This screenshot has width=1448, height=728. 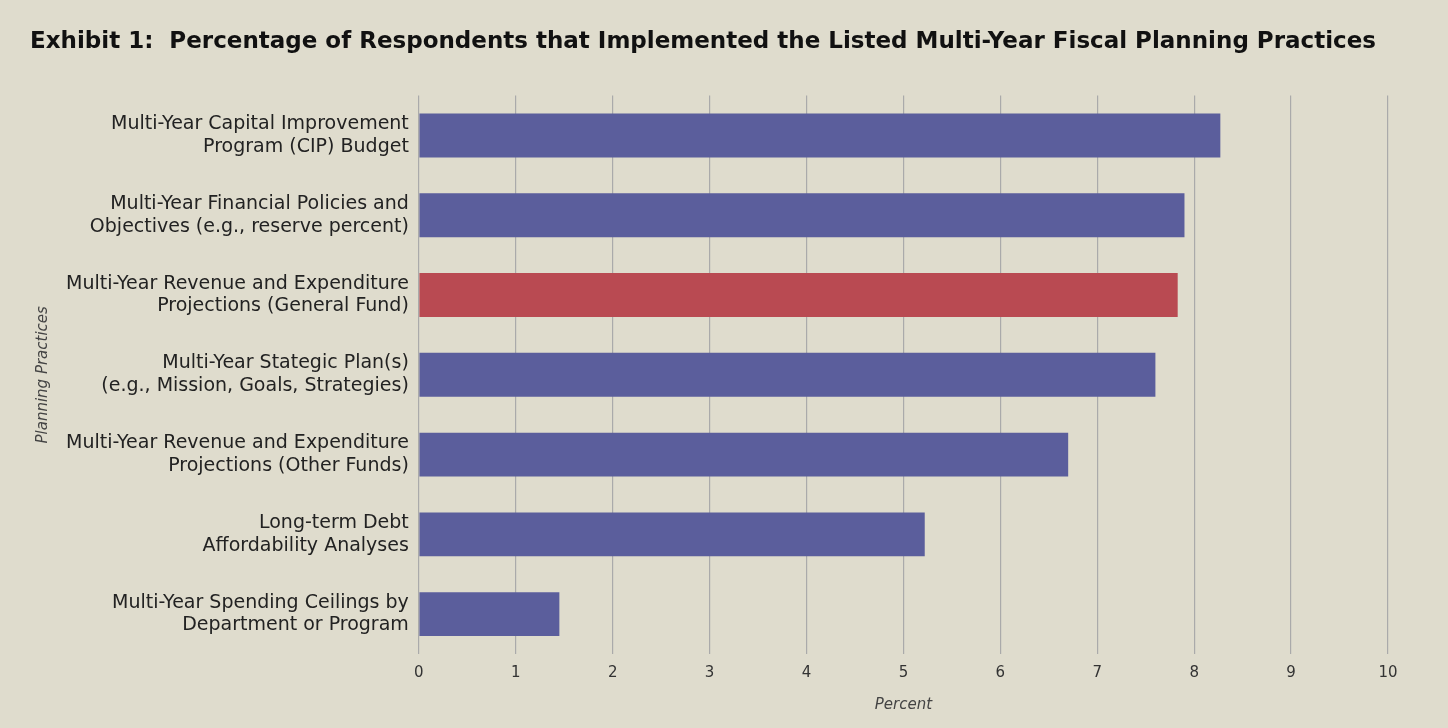 What do you see at coordinates (419, 671) in the screenshot?
I see `x-tick-label: 0` at bounding box center [419, 671].